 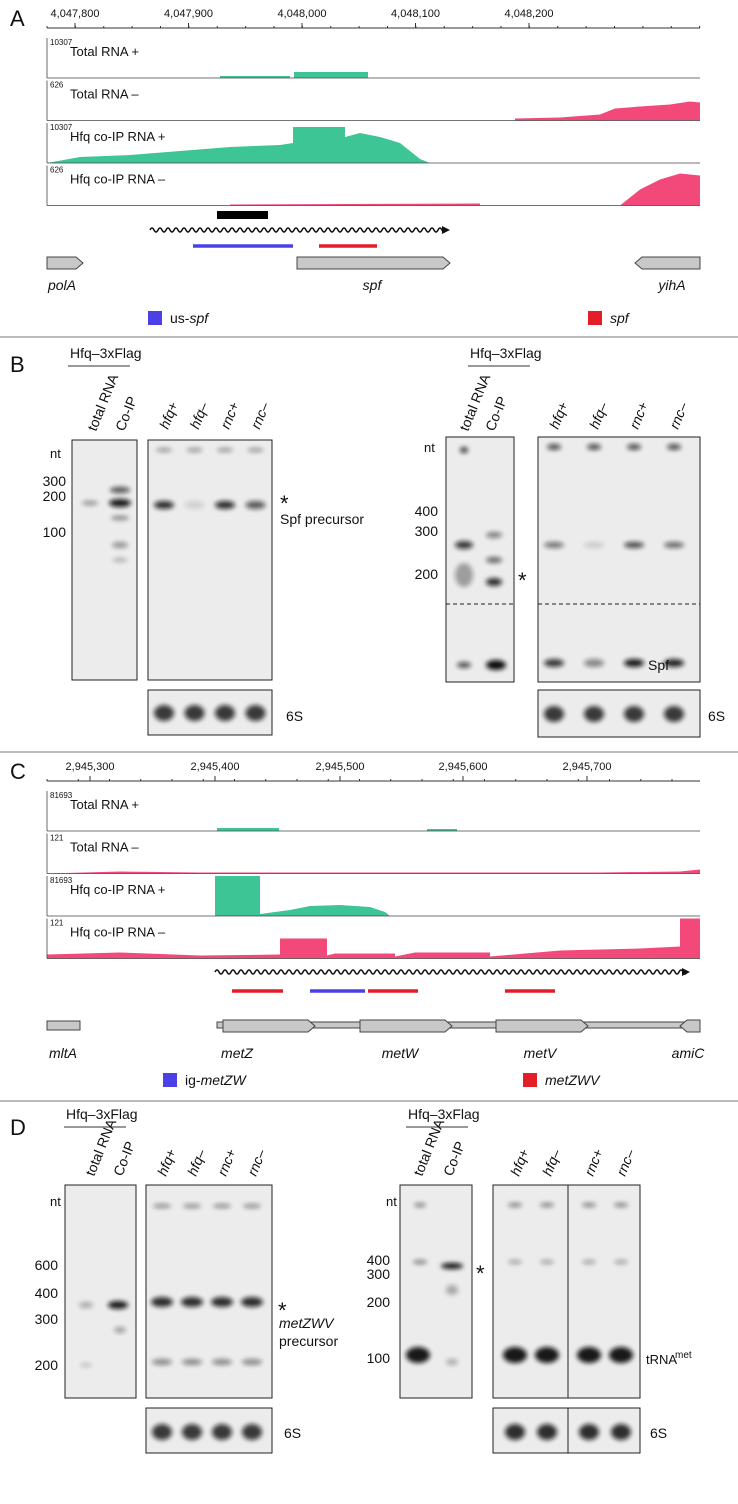 What do you see at coordinates (55, 496) in the screenshot?
I see `size-label: 200` at bounding box center [55, 496].